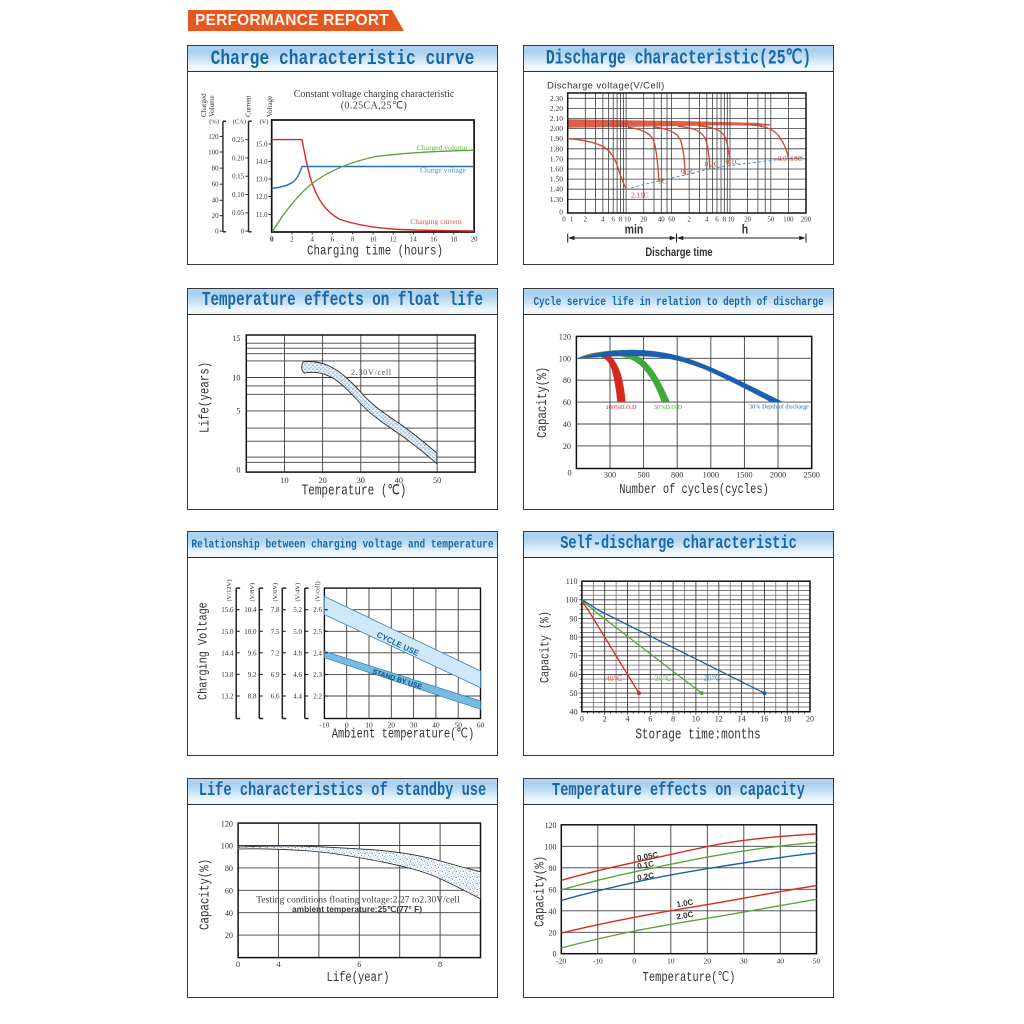 This screenshot has width=1024, height=1024. Describe the element at coordinates (297, 632) in the screenshot. I see `svg-text: 5.0` at that location.